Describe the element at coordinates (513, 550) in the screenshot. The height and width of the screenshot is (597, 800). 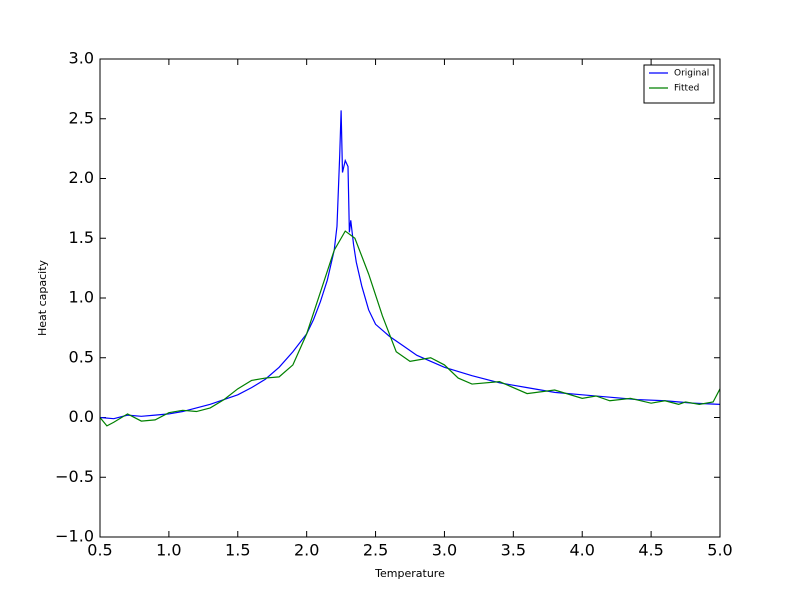
I see `x-tick-label: 3.5` at that location.